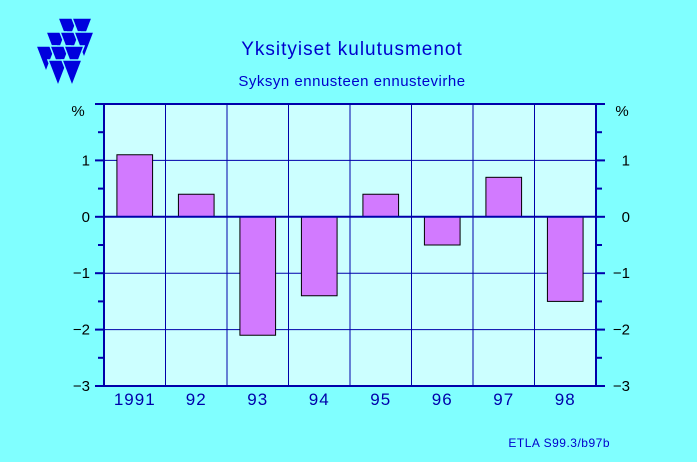  Describe the element at coordinates (442, 399) in the screenshot. I see `x-tick-label: 96` at that location.